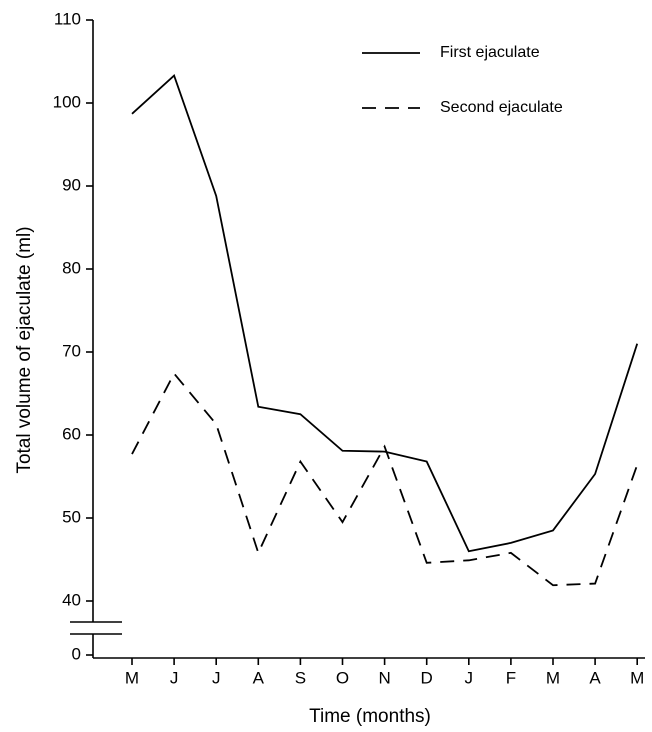 Image resolution: width=652 pixels, height=732 pixels. Describe the element at coordinates (67, 101) in the screenshot. I see `y-tick-label: 100` at that location.